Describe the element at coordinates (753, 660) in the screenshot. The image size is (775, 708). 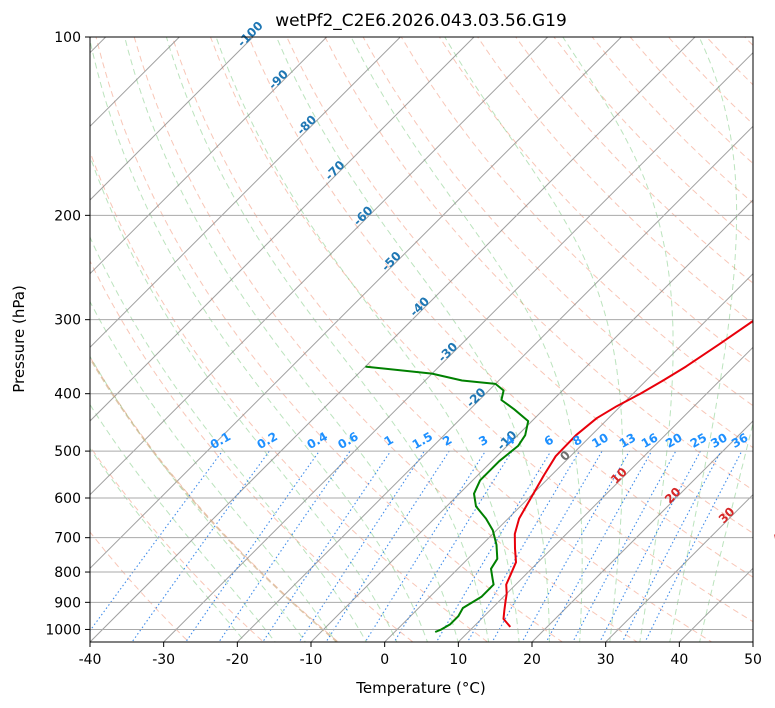
I see `x-tick-label: 50` at that location.